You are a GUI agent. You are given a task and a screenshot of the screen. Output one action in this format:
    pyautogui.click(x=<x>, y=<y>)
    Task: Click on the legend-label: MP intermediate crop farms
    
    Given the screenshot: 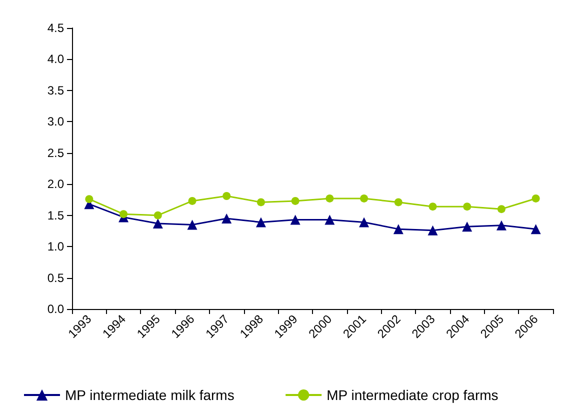 What is the action you would take?
    pyautogui.click(x=412, y=395)
    